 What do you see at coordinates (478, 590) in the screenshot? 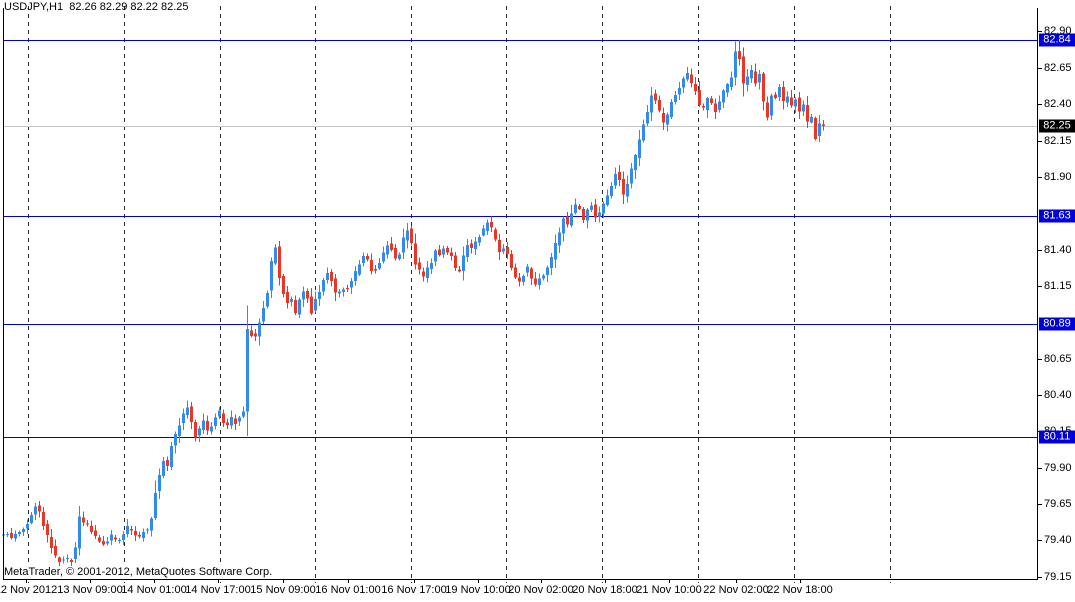
I see `time-tick-label: 19 Nov 10:00` at bounding box center [478, 590].